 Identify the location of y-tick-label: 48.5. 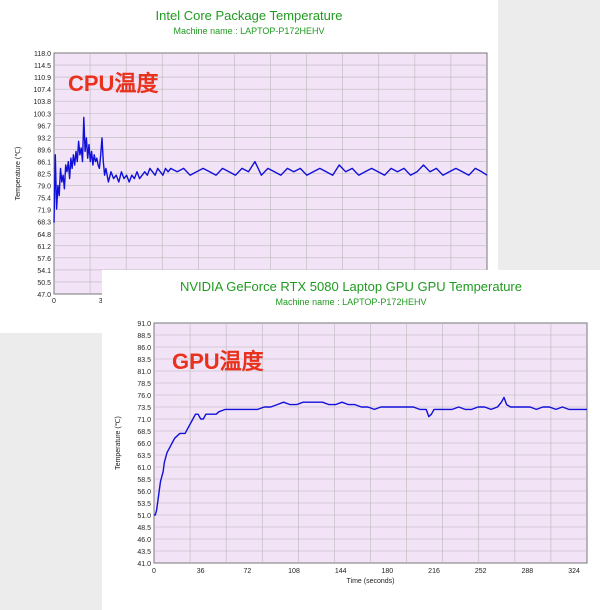
(144, 528).